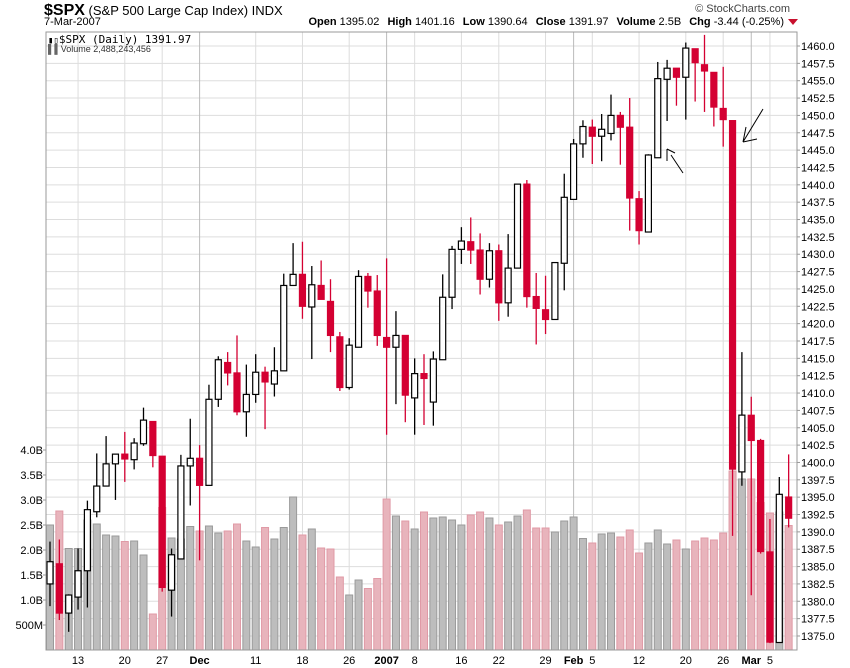  What do you see at coordinates (818, 47) in the screenshot?
I see `price-tick-label: 1460.0` at bounding box center [818, 47].